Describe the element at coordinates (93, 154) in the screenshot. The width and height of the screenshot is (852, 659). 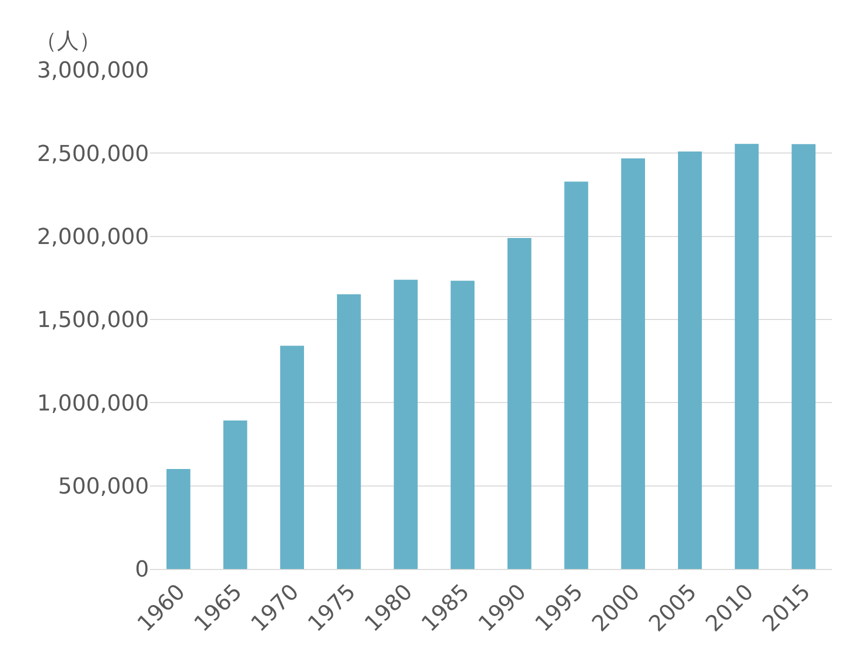
I see `y-tick-label: 2,500,000` at that location.